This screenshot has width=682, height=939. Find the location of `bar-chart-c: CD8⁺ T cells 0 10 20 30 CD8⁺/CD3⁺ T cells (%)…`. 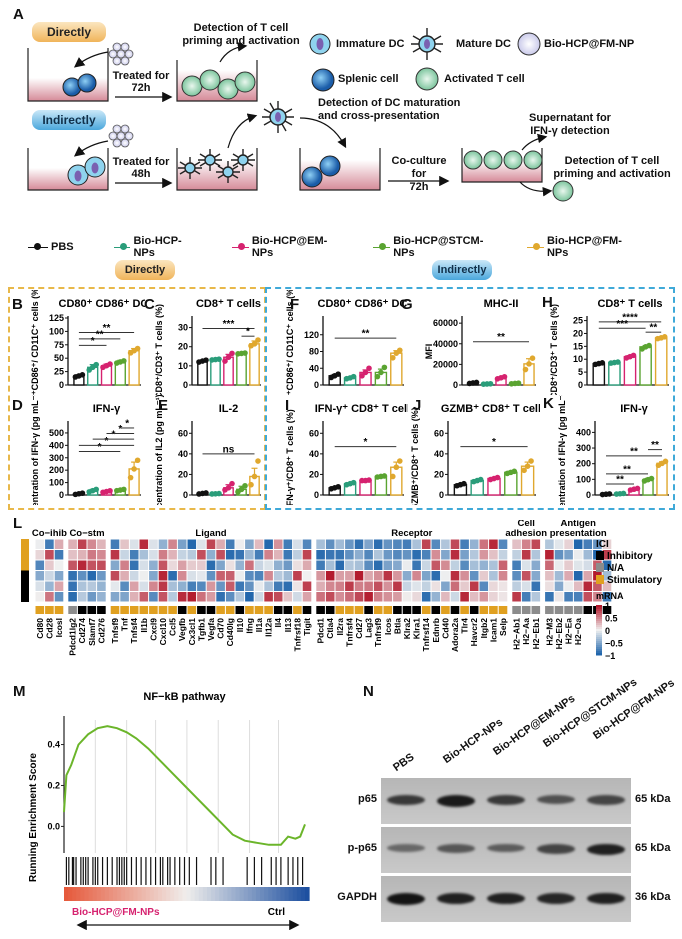

bar-chart-c: CD8⁺ T cells 0 10 20 30 CD8⁺/CD3⁺ T cells (%)… is located at coordinates (207, 346).